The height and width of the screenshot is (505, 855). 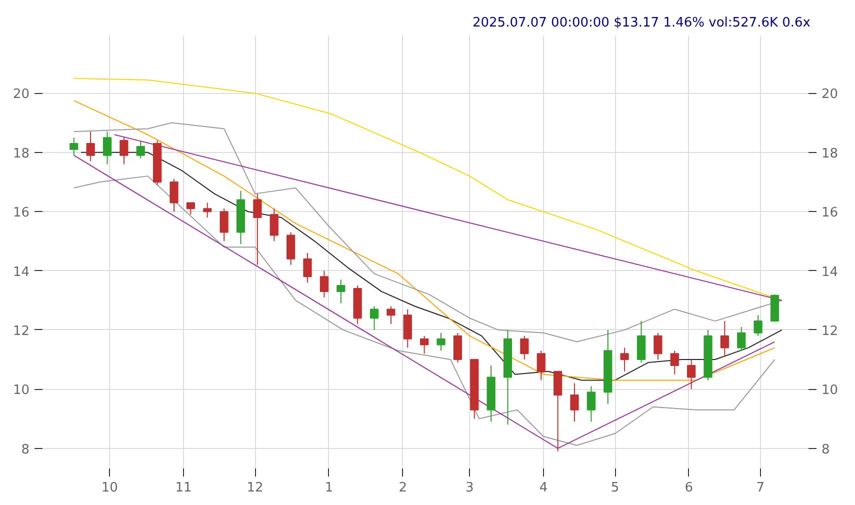 I want to click on x-tick-label: 3, so click(x=469, y=488).